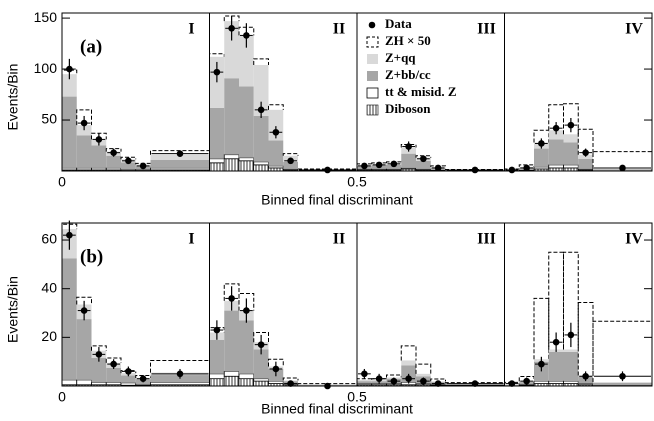 The height and width of the screenshot is (421, 654). Describe the element at coordinates (372, 25) in the screenshot. I see `legend-marker` at that location.